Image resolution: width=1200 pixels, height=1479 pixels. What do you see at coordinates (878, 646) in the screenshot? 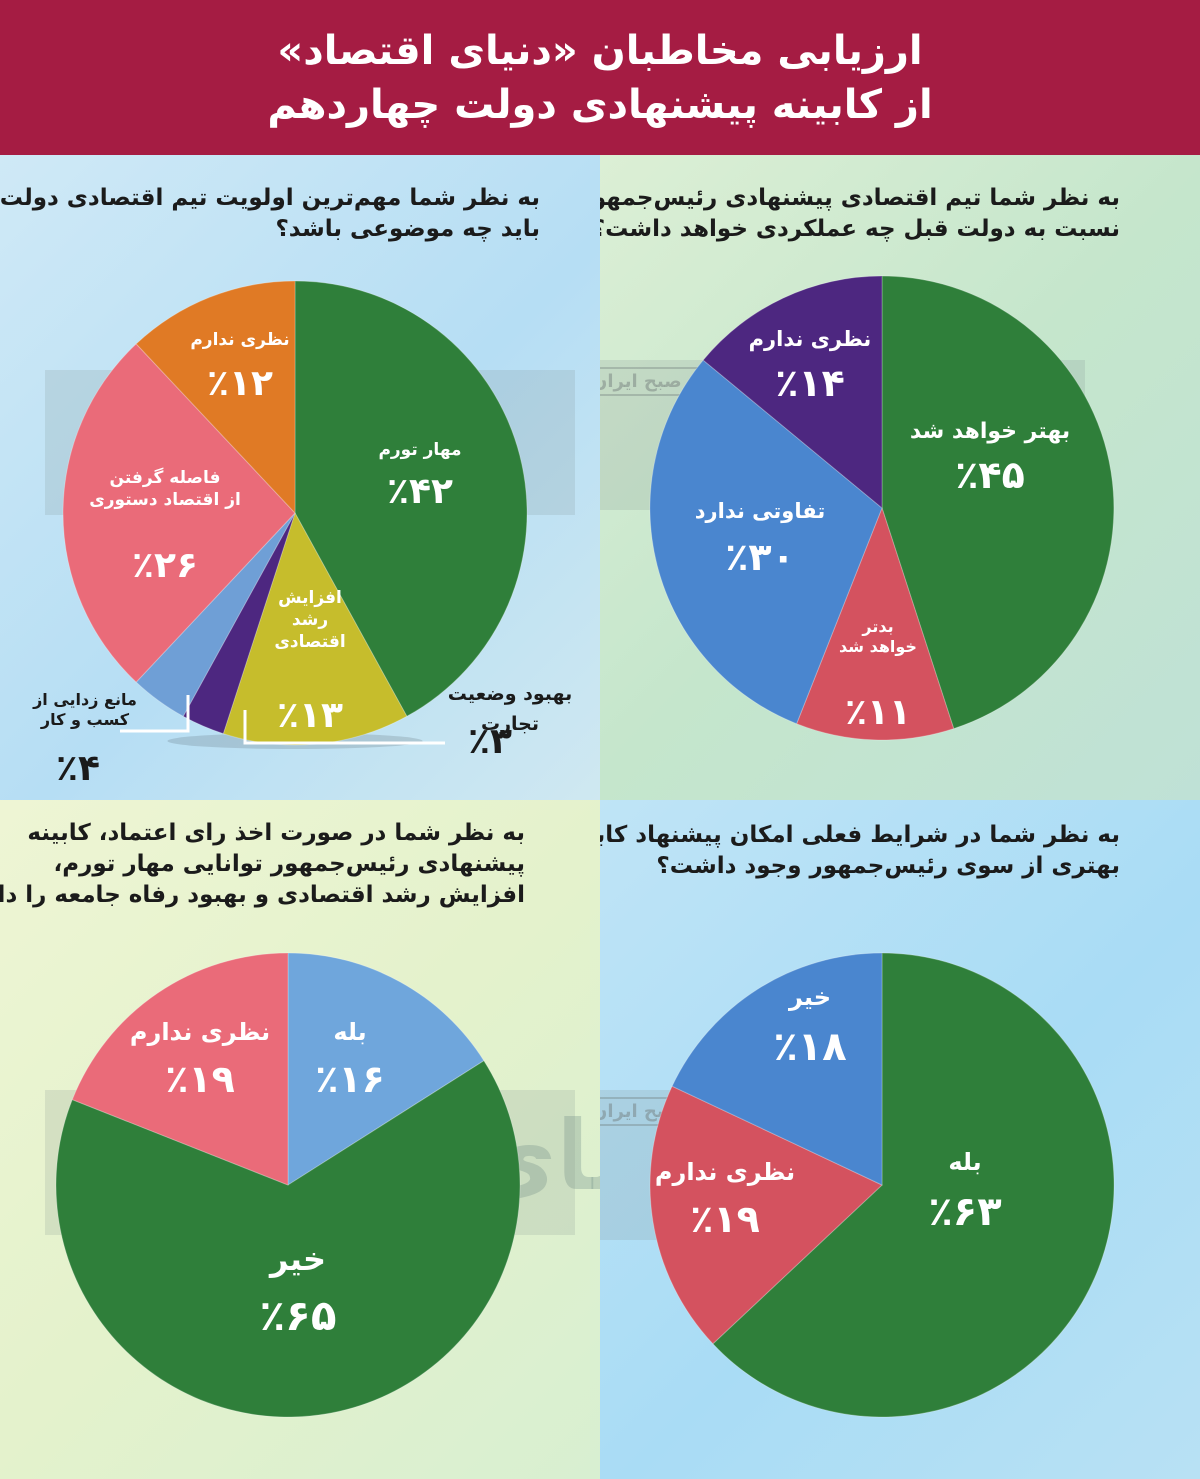
I see `slice-label: خواهد شد` at bounding box center [878, 646].